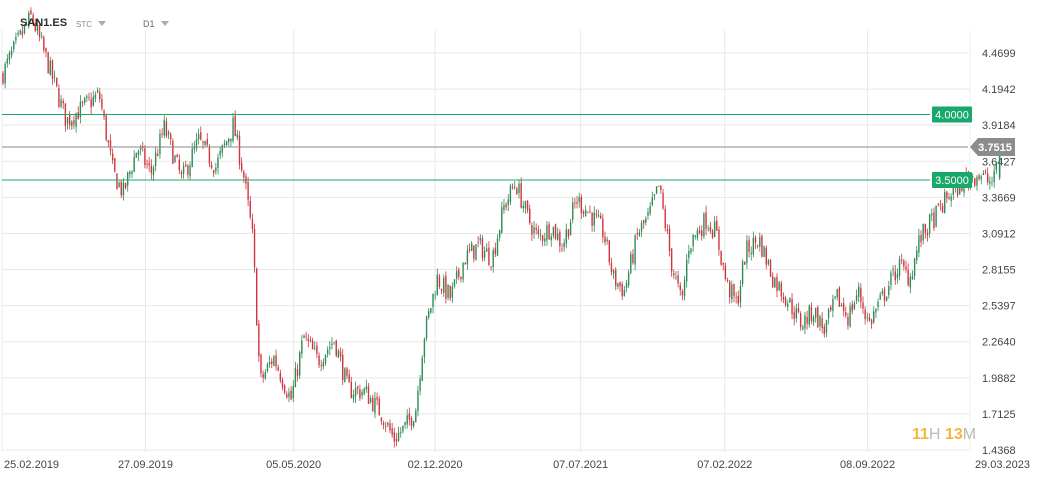 This screenshot has height=485, width=1042. I want to click on symbol-label: SAN1.ES, so click(44, 23).